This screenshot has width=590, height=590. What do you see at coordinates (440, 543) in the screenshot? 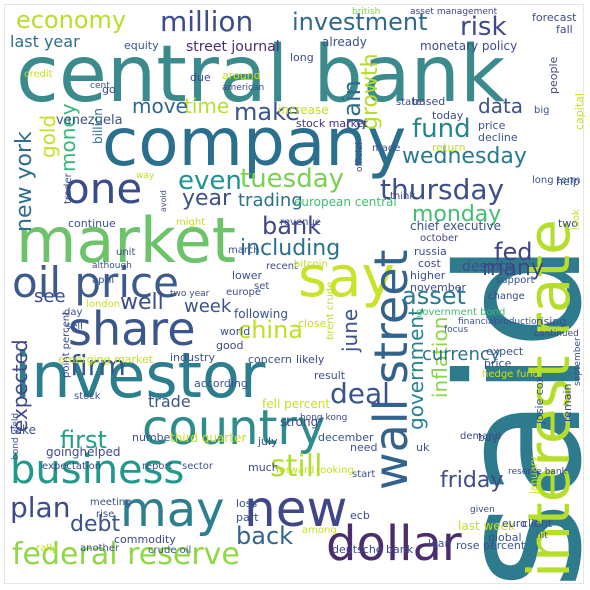
I see `word-loan: loan` at bounding box center [440, 543].